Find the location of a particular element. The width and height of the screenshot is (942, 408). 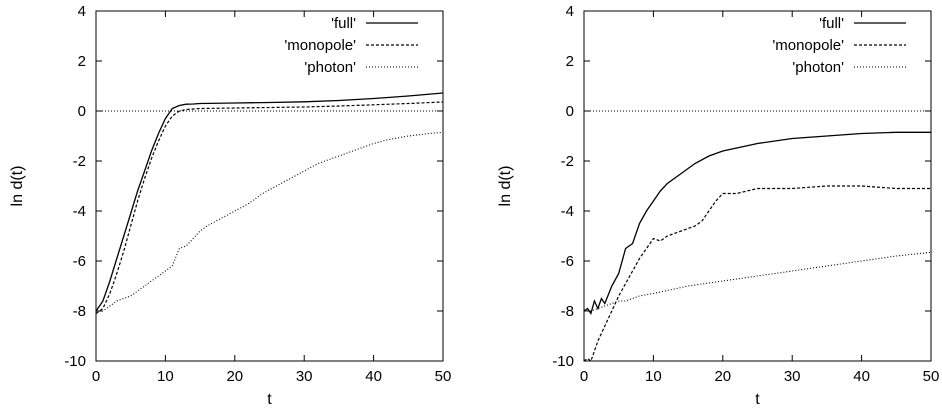

x-axis-label-right: t is located at coordinates (757, 399).